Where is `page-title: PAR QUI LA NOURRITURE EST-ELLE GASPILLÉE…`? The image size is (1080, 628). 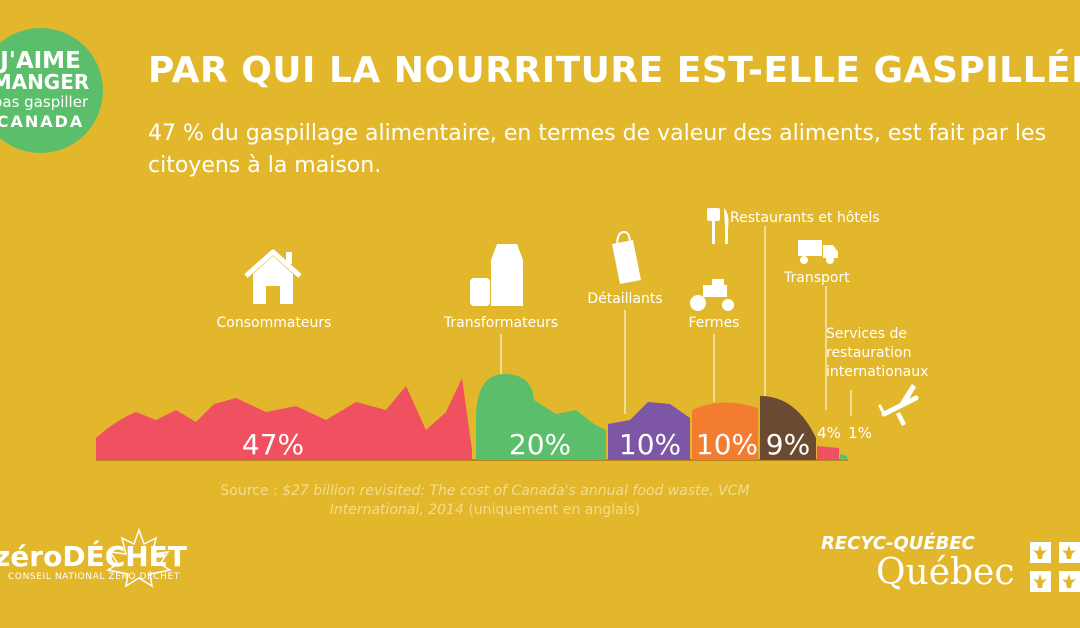 page-title: PAR QUI LA NOURRITURE EST-ELLE GASPILLÉE… is located at coordinates (614, 70).